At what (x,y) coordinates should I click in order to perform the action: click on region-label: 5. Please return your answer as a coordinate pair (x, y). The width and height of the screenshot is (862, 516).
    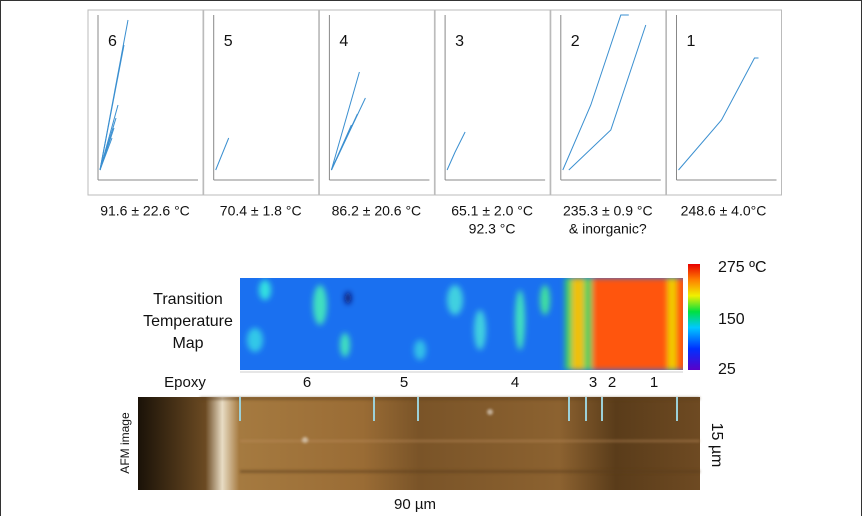
    Looking at the image, I should click on (404, 382).